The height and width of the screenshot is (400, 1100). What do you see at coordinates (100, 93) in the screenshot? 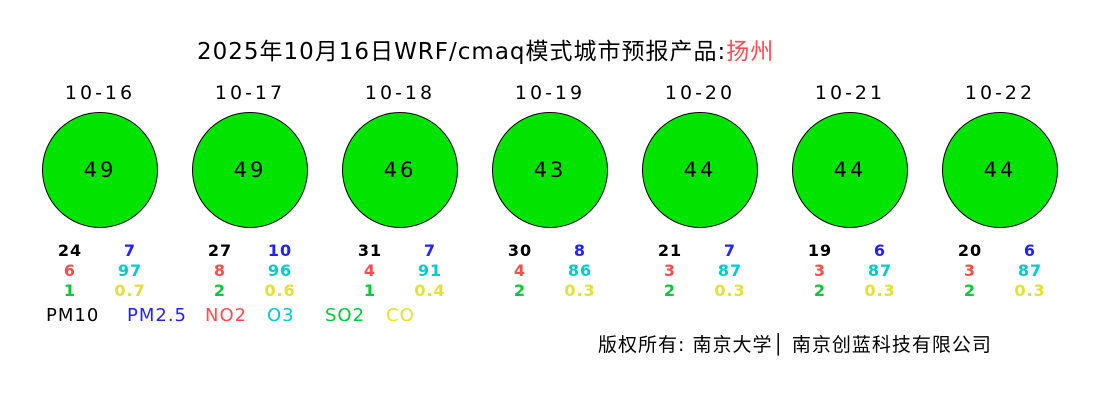
I see `date-label: 10-16` at bounding box center [100, 93].